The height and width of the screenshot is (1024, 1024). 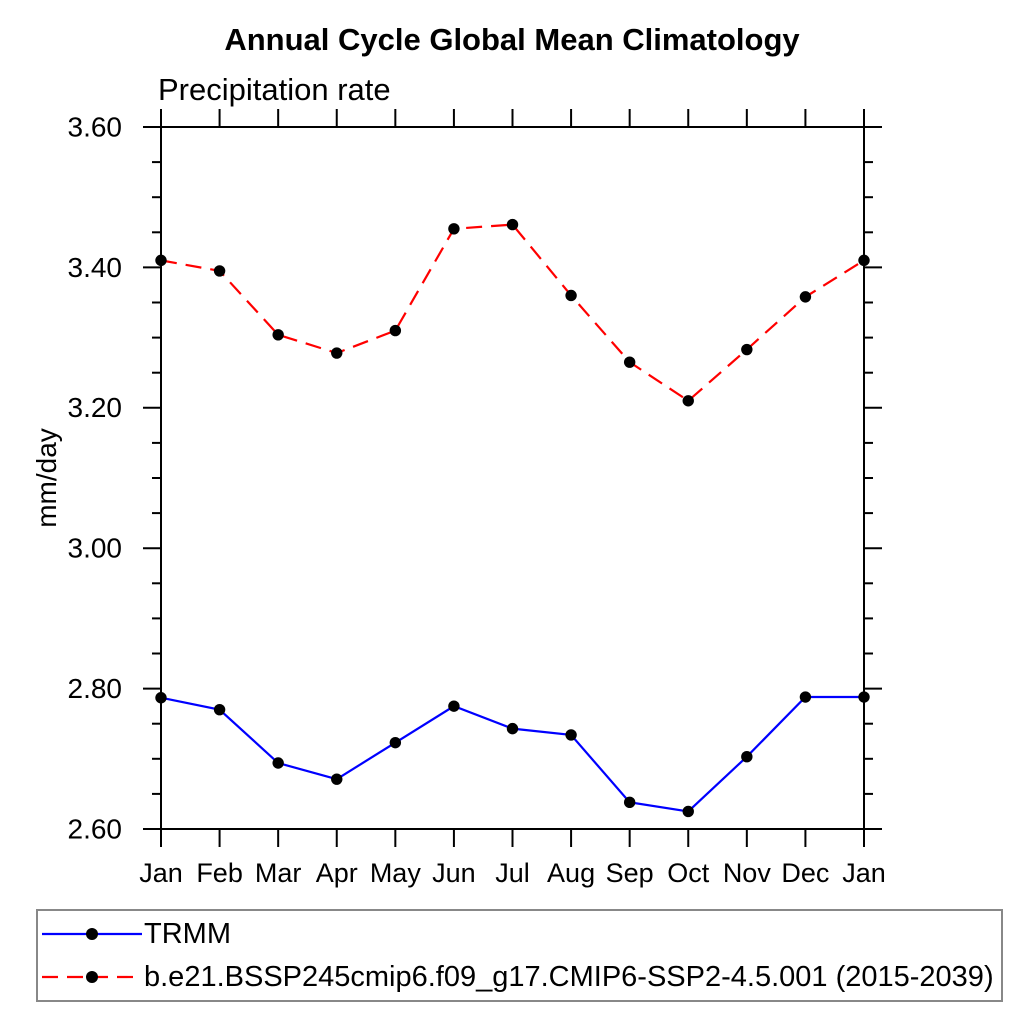 What do you see at coordinates (95, 126) in the screenshot?
I see `svg-text: 3.60` at bounding box center [95, 126].